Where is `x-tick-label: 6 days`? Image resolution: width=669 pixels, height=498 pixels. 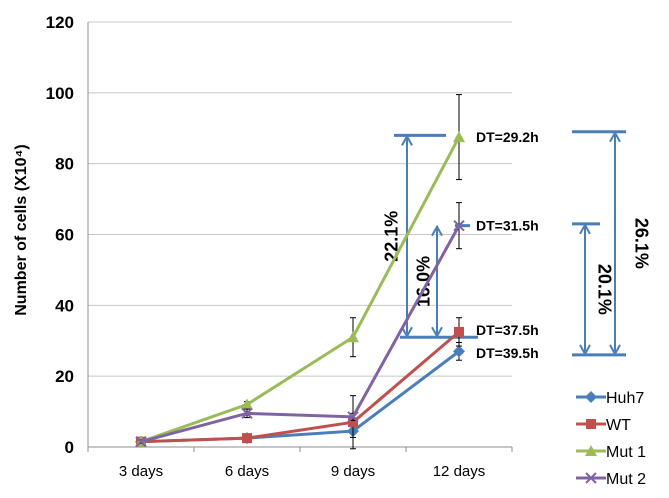
x-tick-label: 6 days is located at coordinates (247, 471).